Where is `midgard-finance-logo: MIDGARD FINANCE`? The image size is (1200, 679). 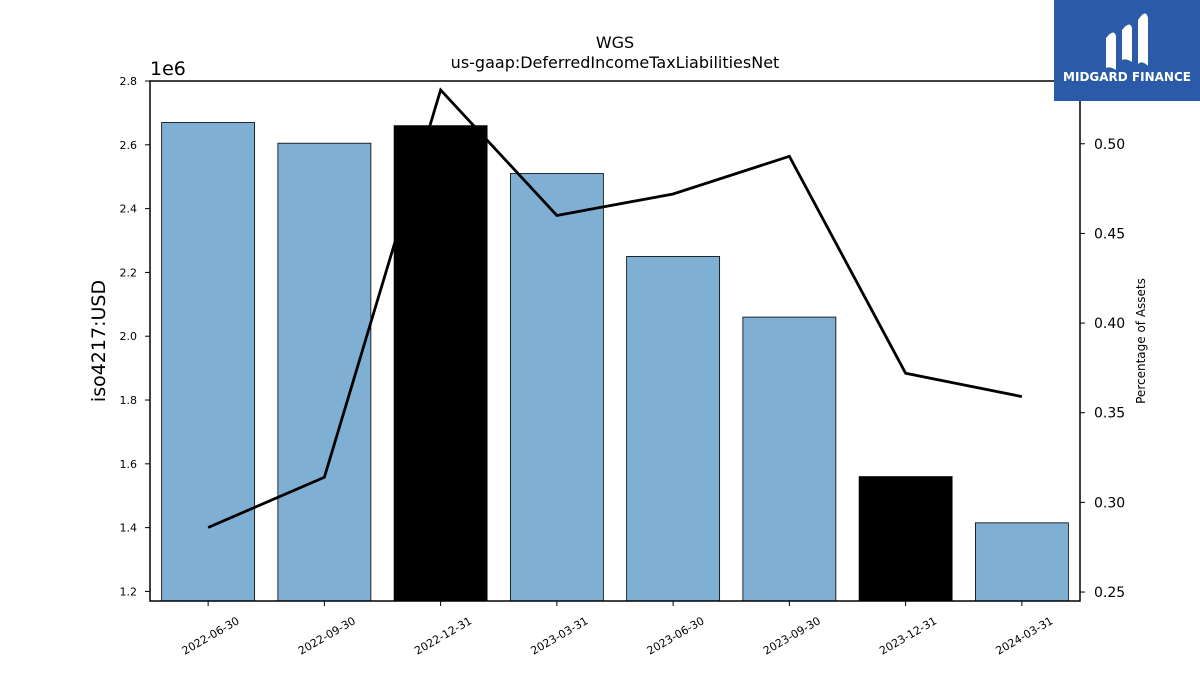
midgard-finance-logo: MIDGARD FINANCE is located at coordinates (1127, 50).